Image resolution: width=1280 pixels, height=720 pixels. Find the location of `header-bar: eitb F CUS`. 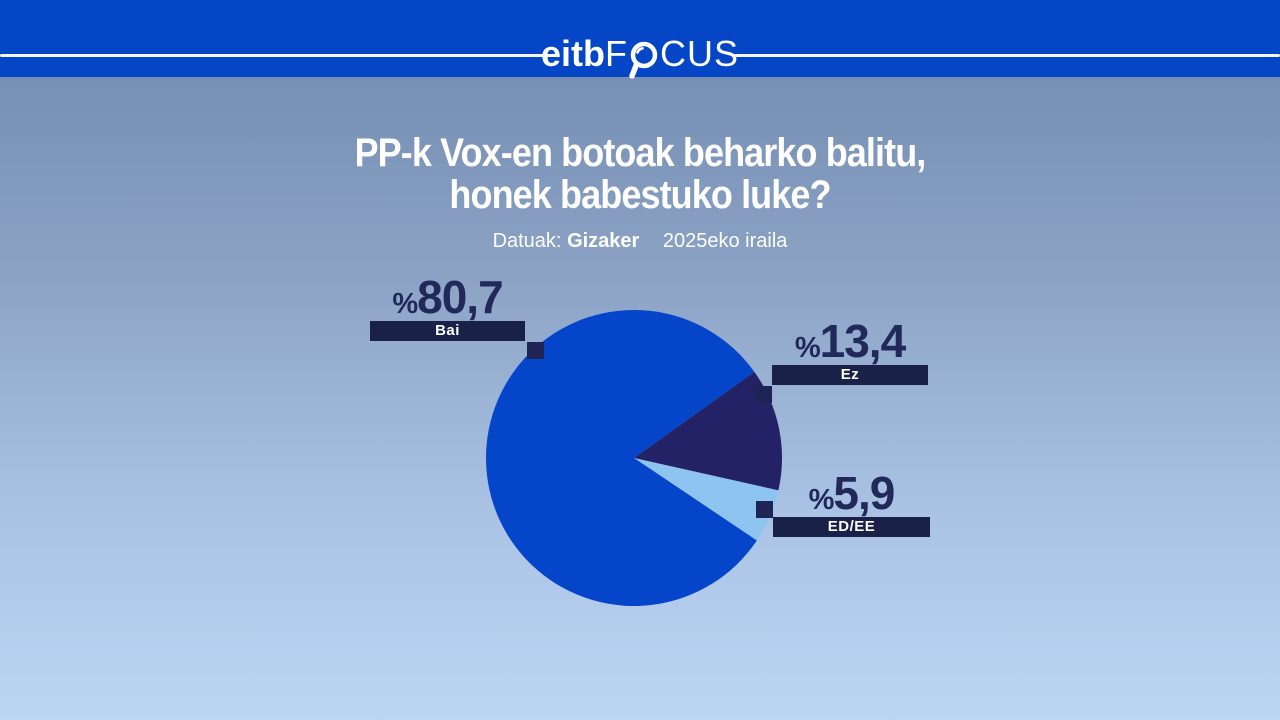

header-bar: eitb F CUS is located at coordinates (640, 39).